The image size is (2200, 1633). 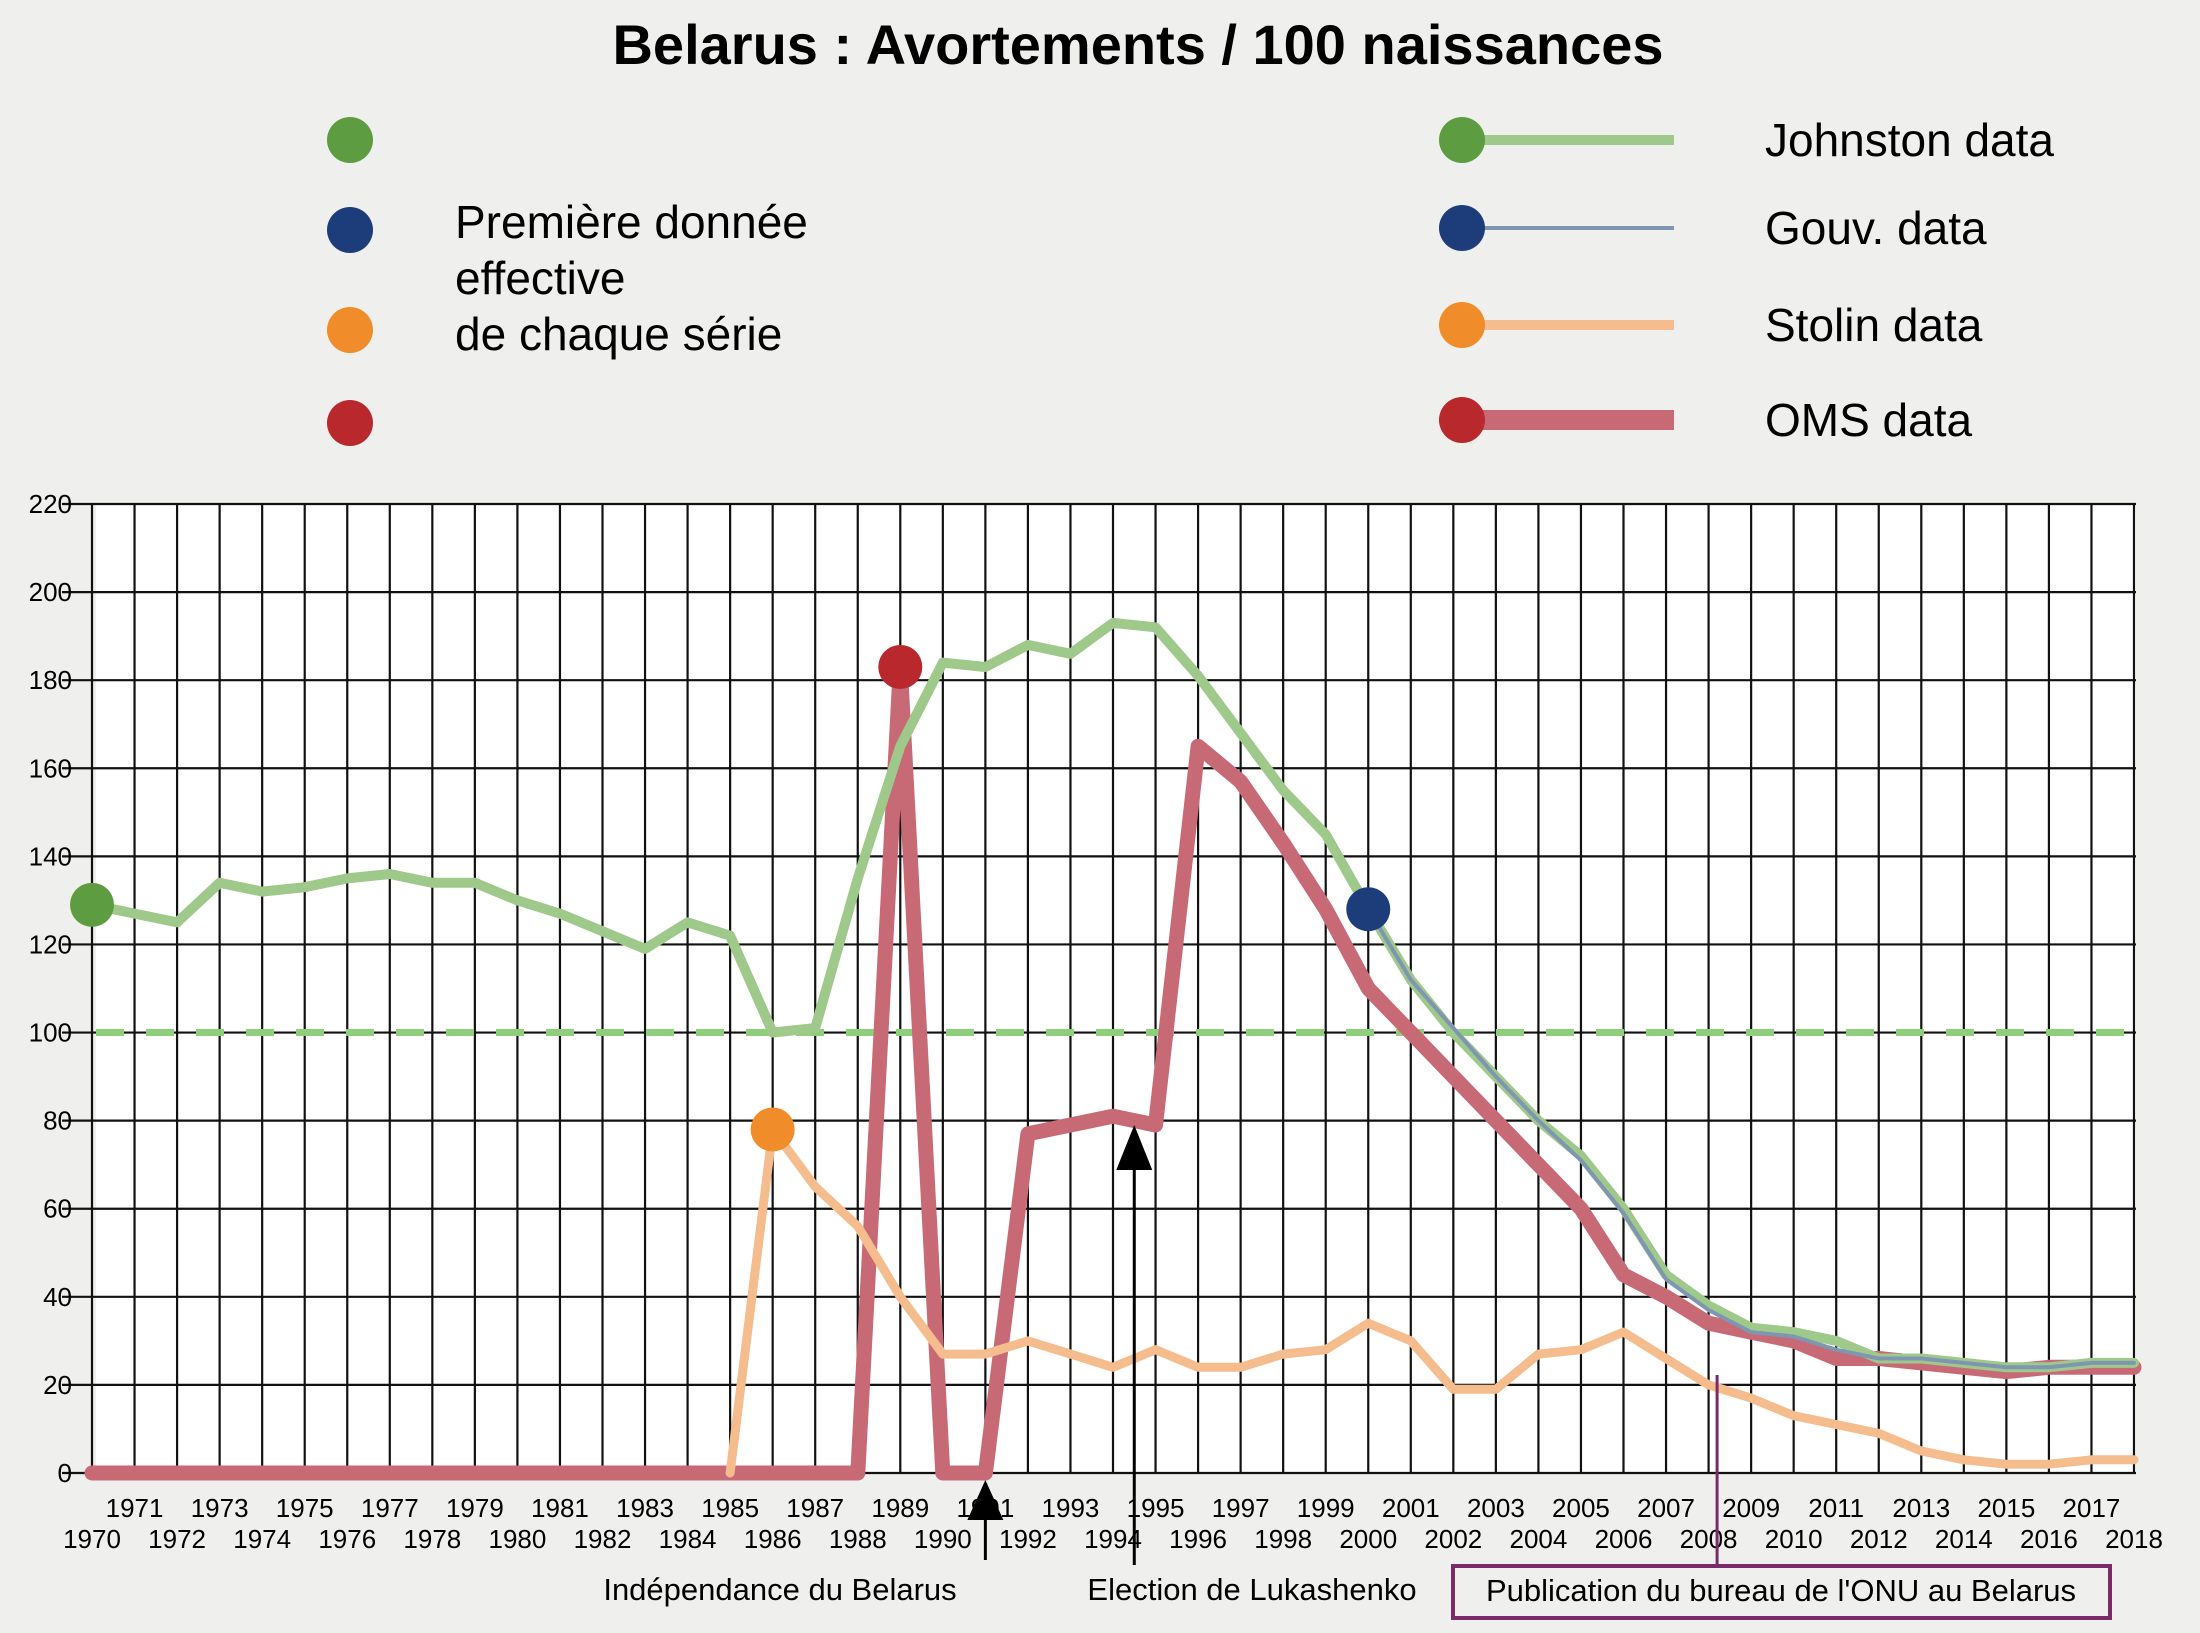 I want to click on chart-title: Belarus : Avortements / 100 naissances, so click(x=1137, y=44).